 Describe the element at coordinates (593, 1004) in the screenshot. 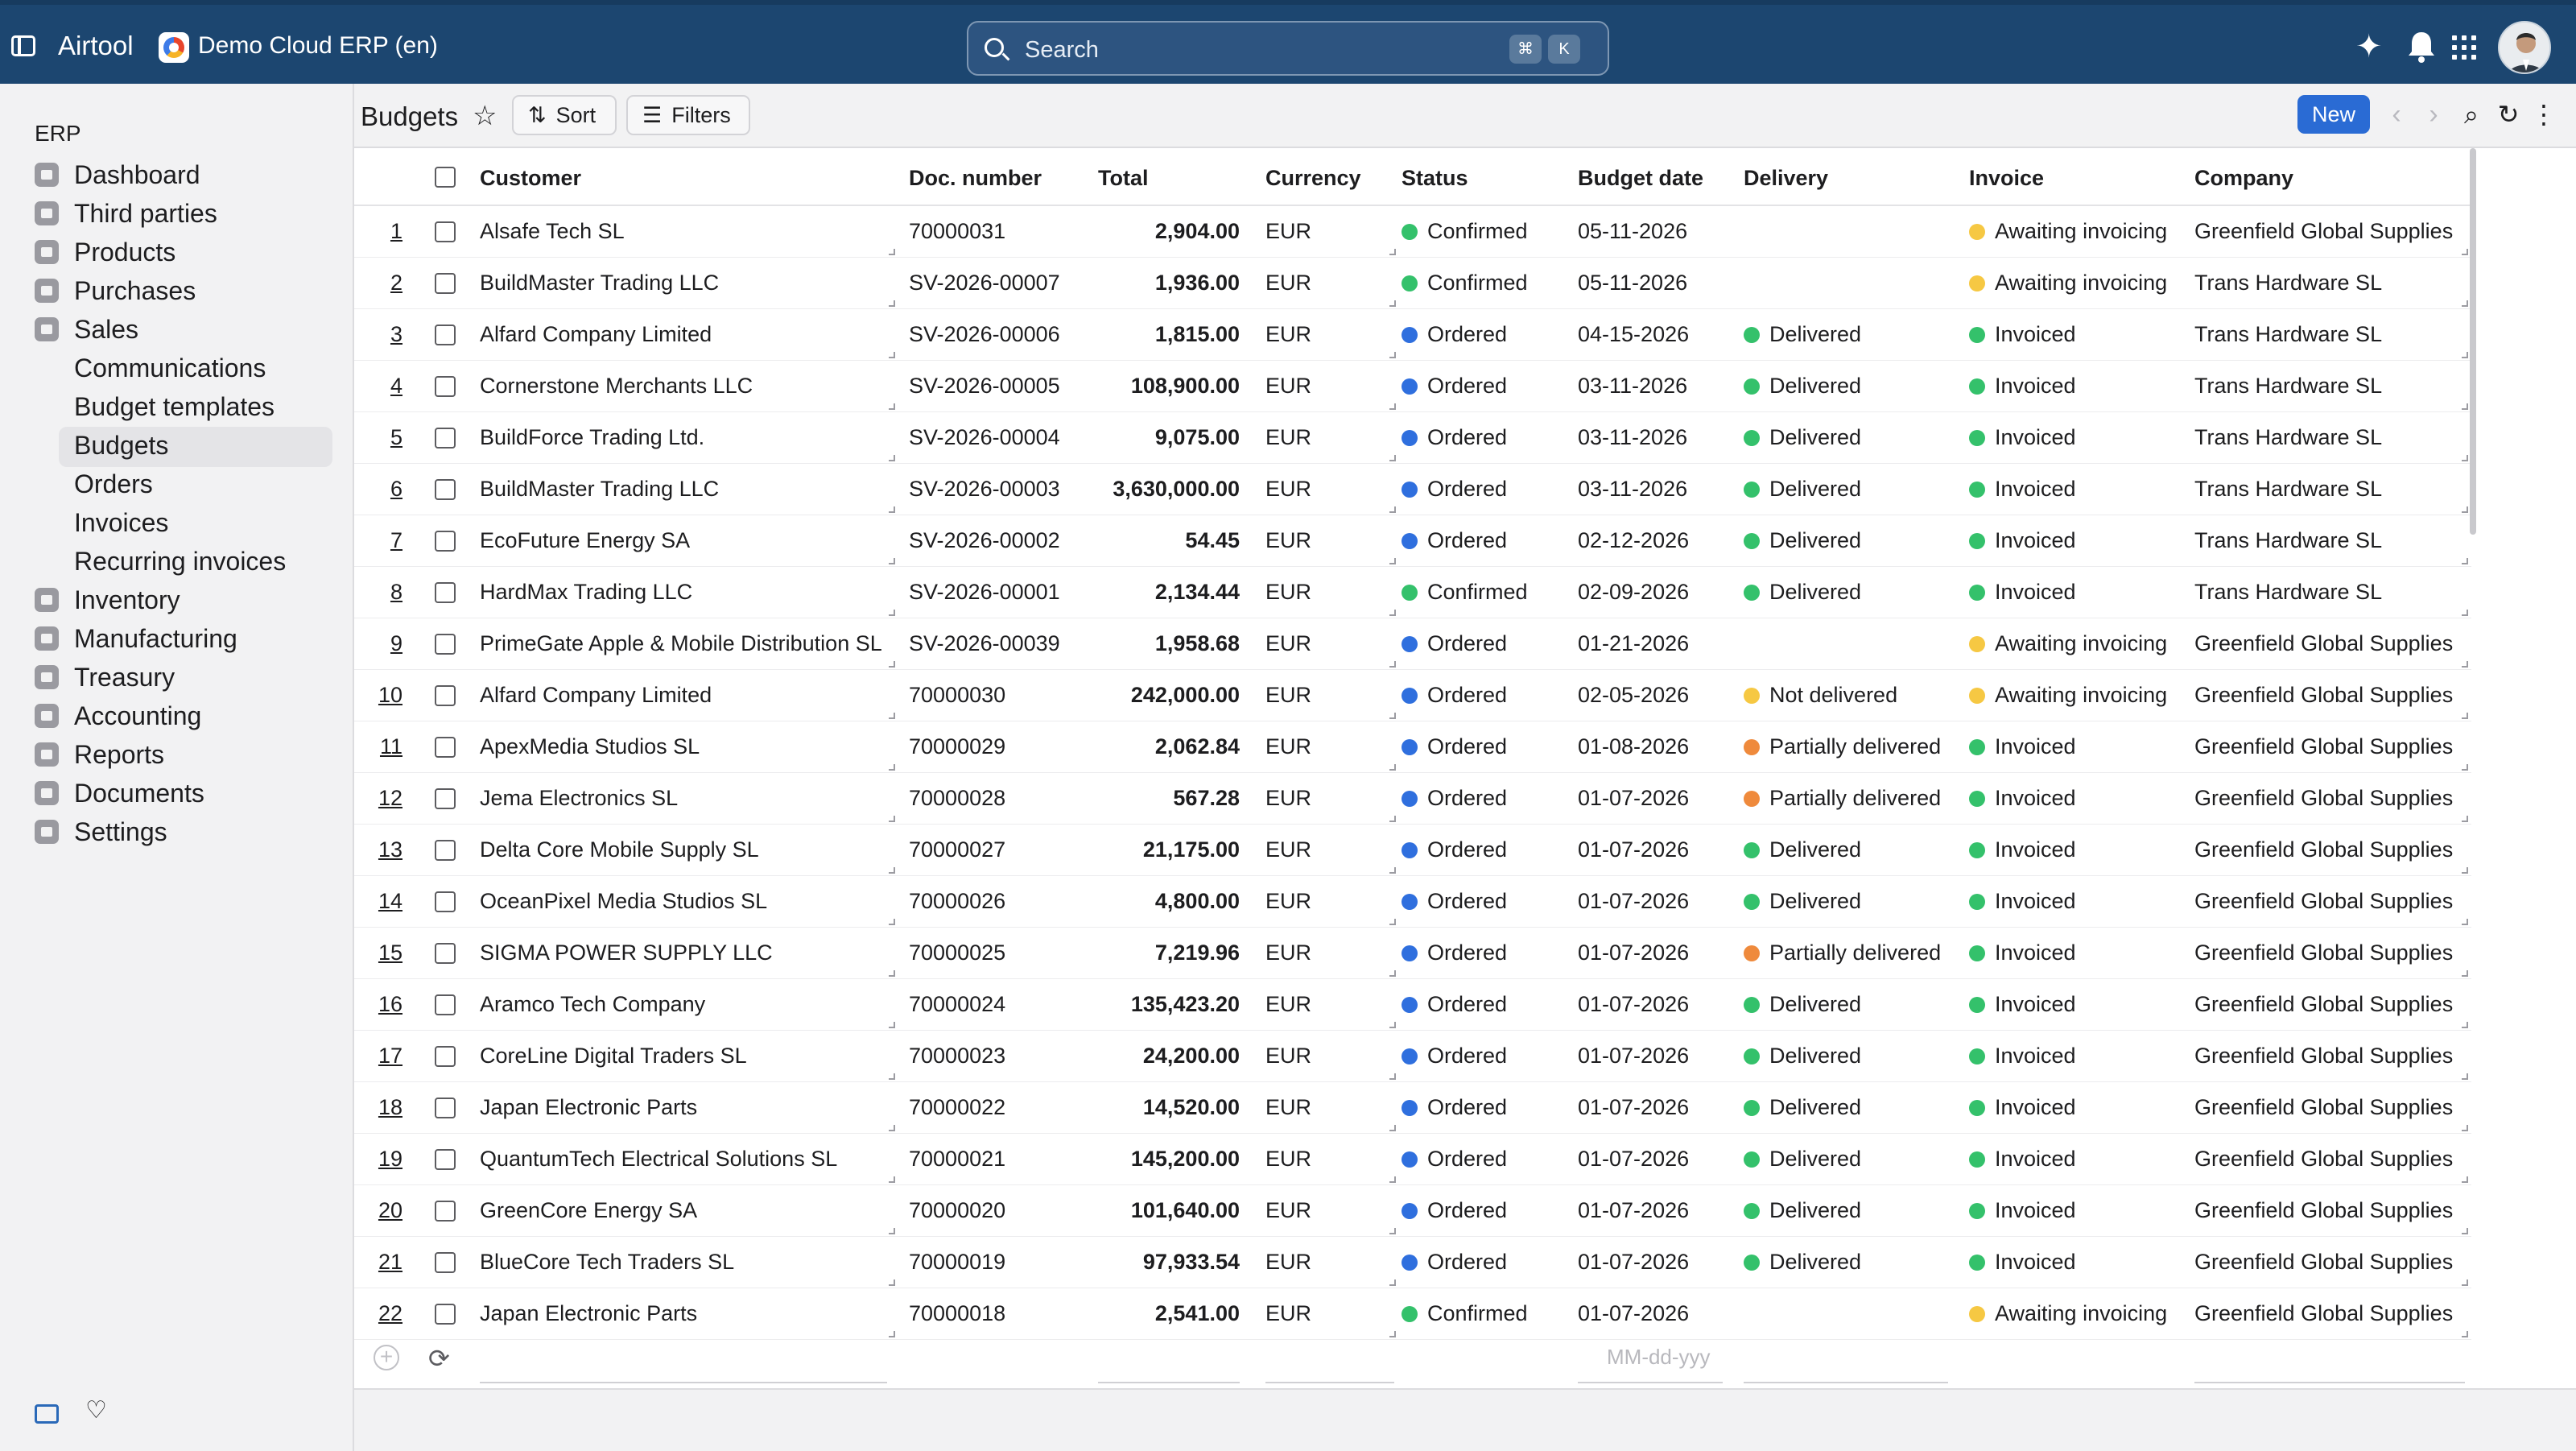

I see `customer-cell: Aramco Tech Company` at that location.